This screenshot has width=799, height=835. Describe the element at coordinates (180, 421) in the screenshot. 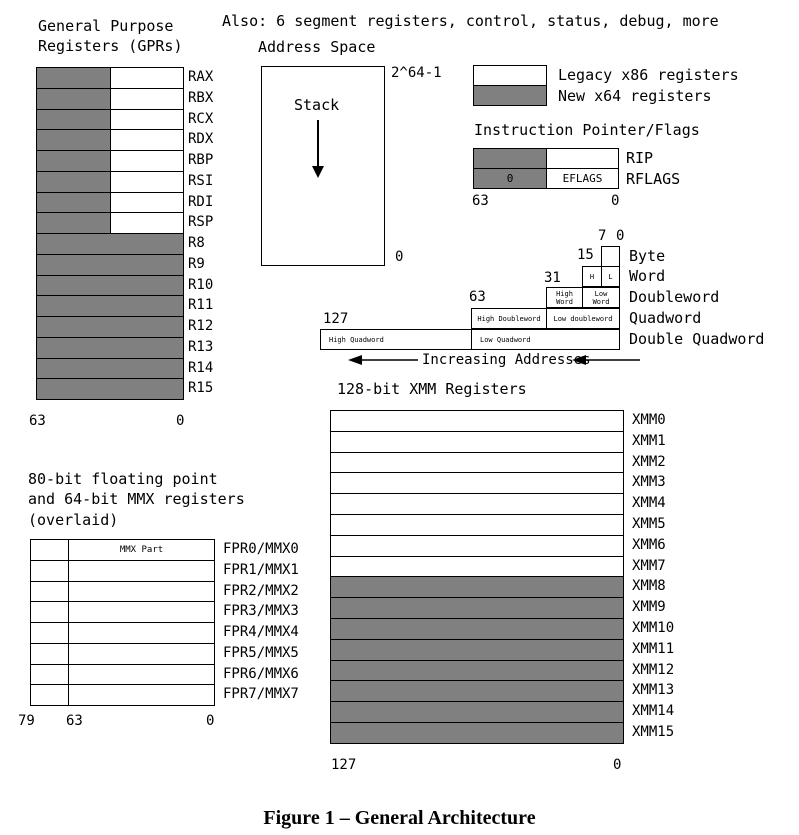

I see `gpr-bit-low: 0` at that location.